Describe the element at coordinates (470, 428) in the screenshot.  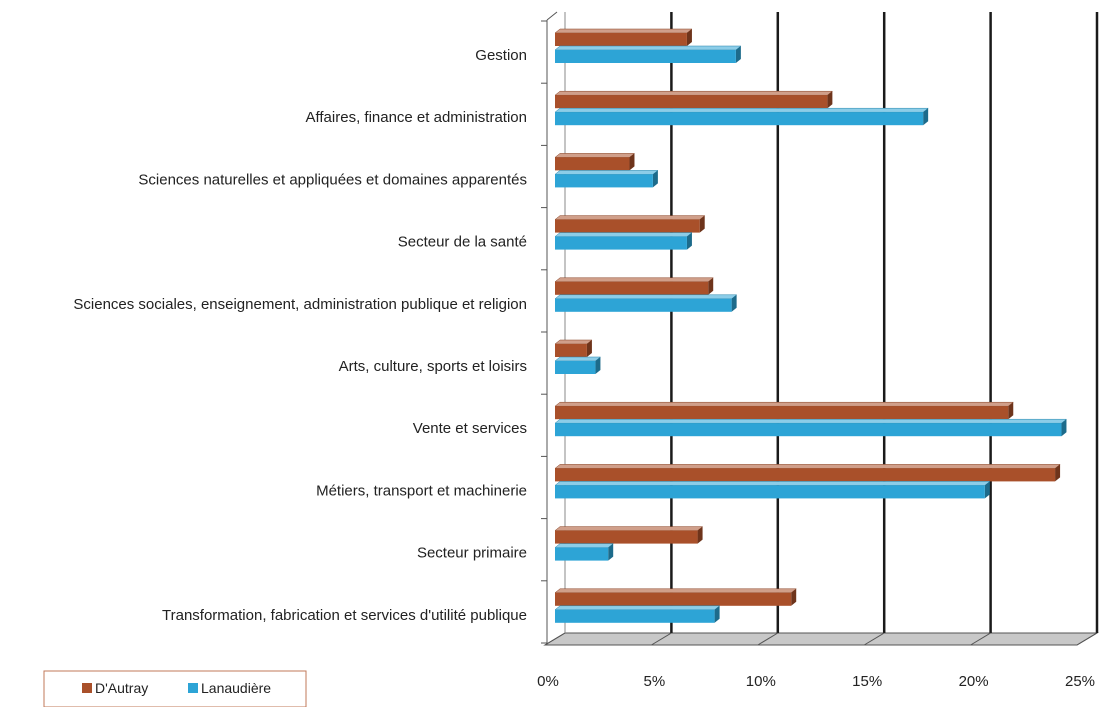
I see `category-label: Vente et services` at that location.